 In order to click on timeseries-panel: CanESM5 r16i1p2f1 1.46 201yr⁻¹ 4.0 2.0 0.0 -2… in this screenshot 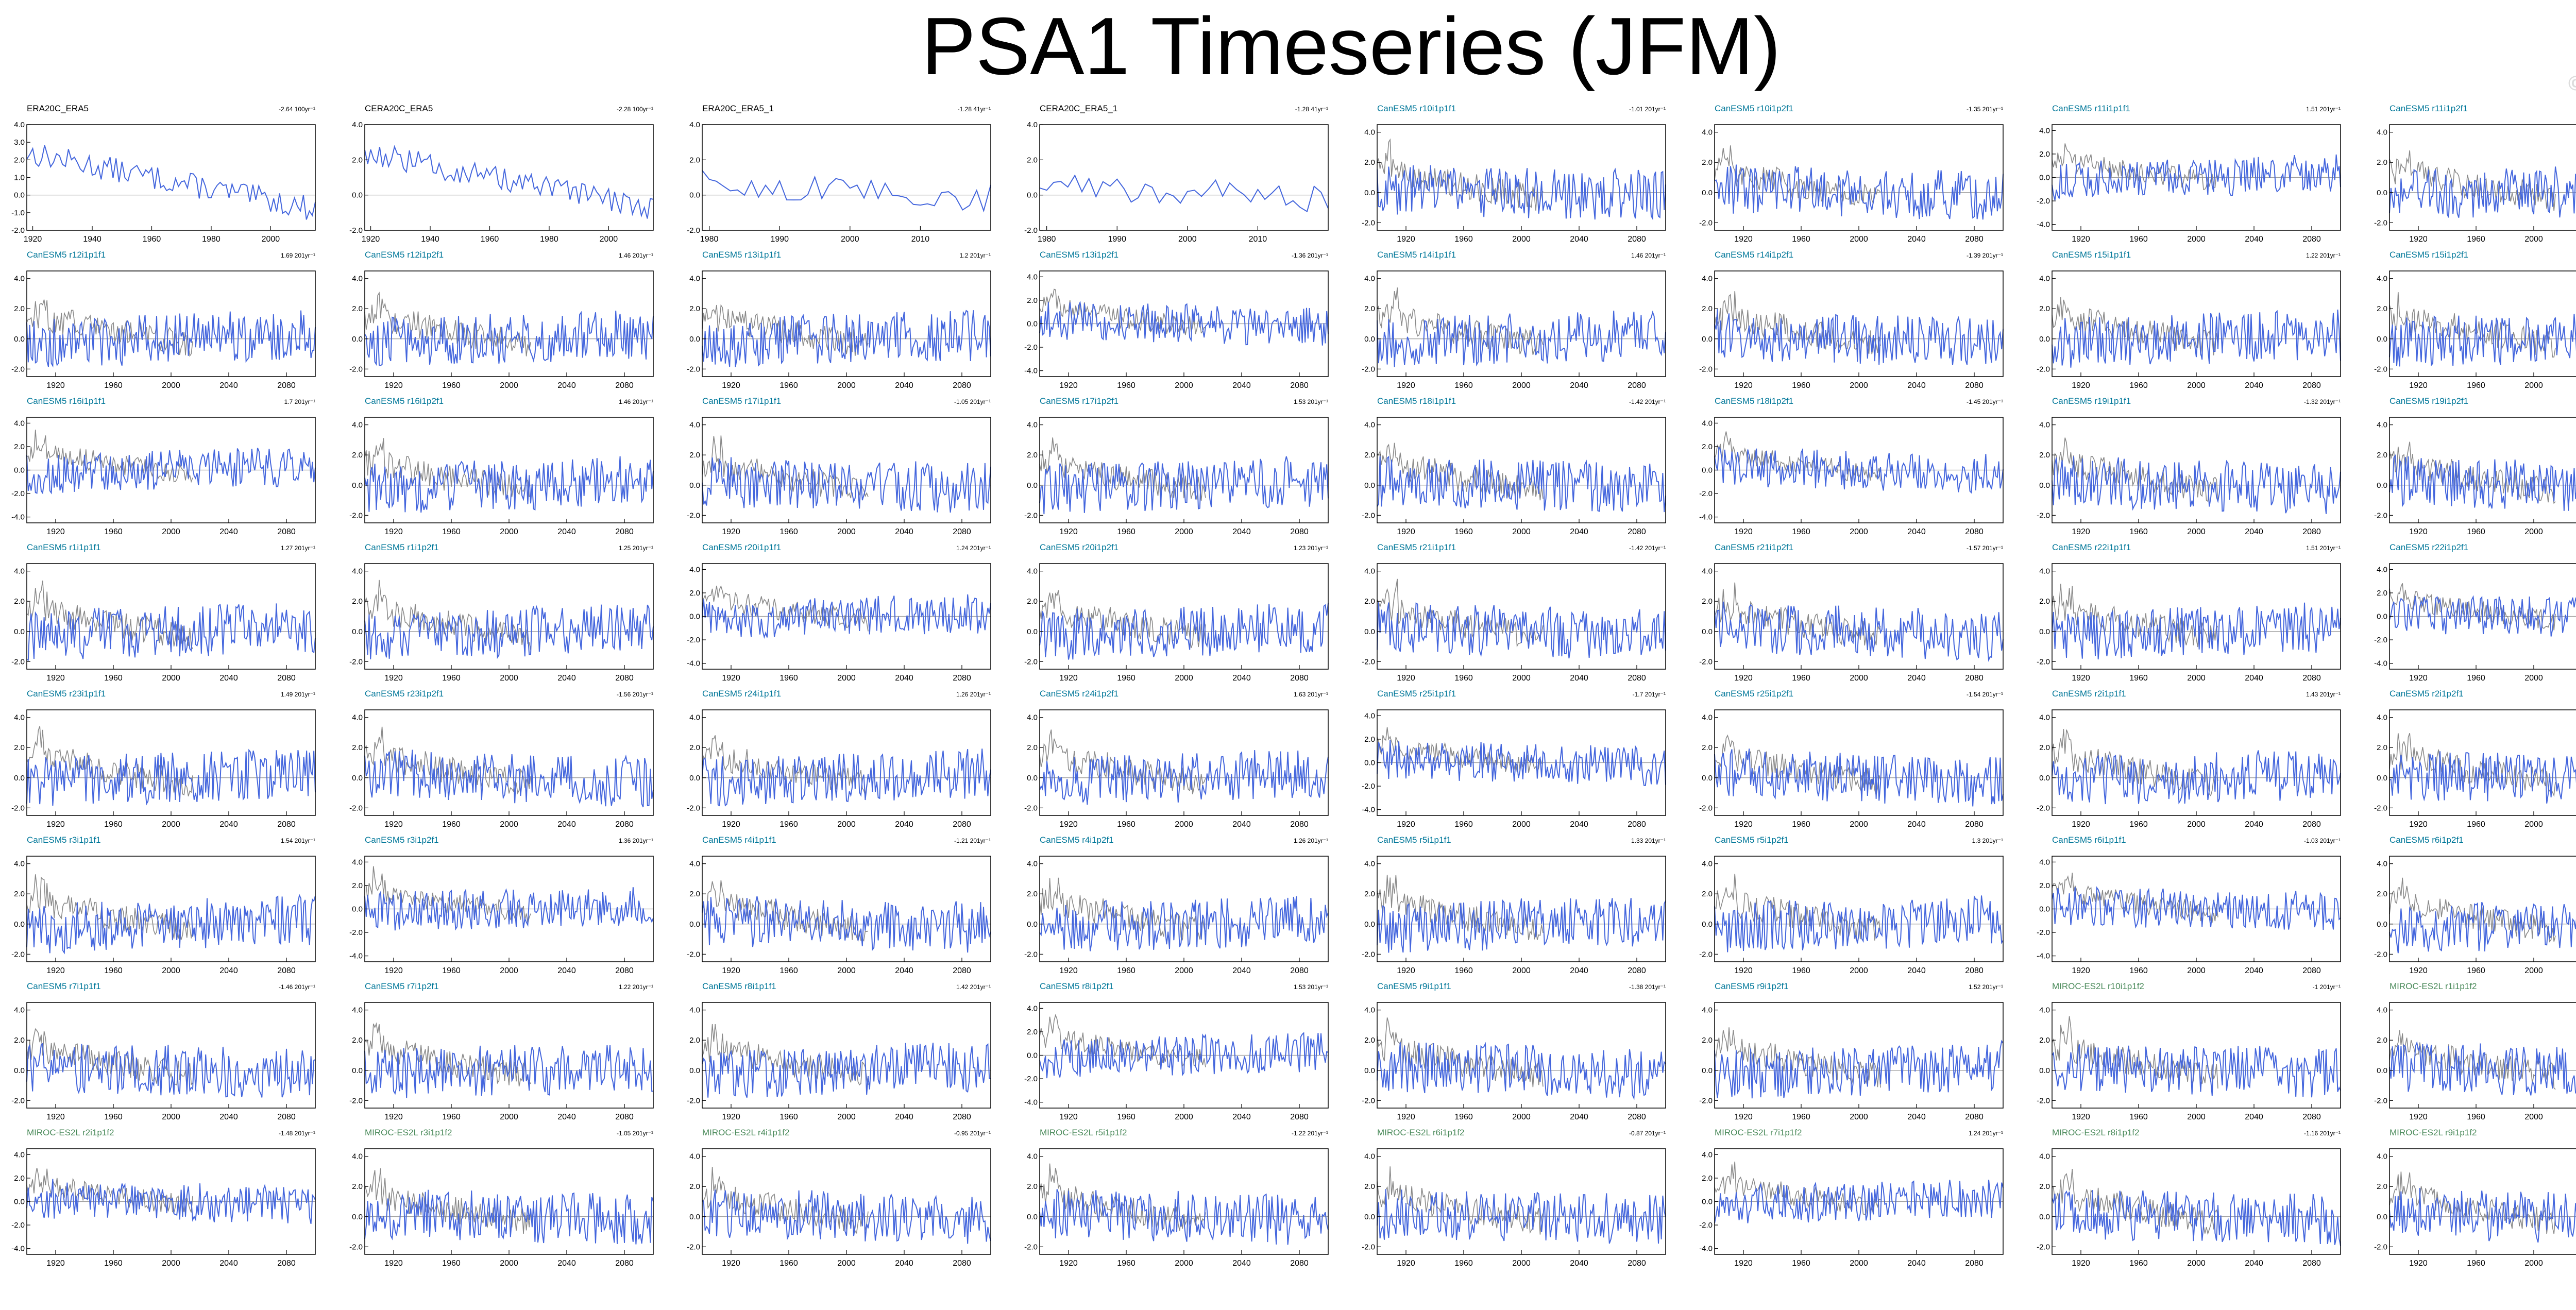, I will do `click(521, 470)`.